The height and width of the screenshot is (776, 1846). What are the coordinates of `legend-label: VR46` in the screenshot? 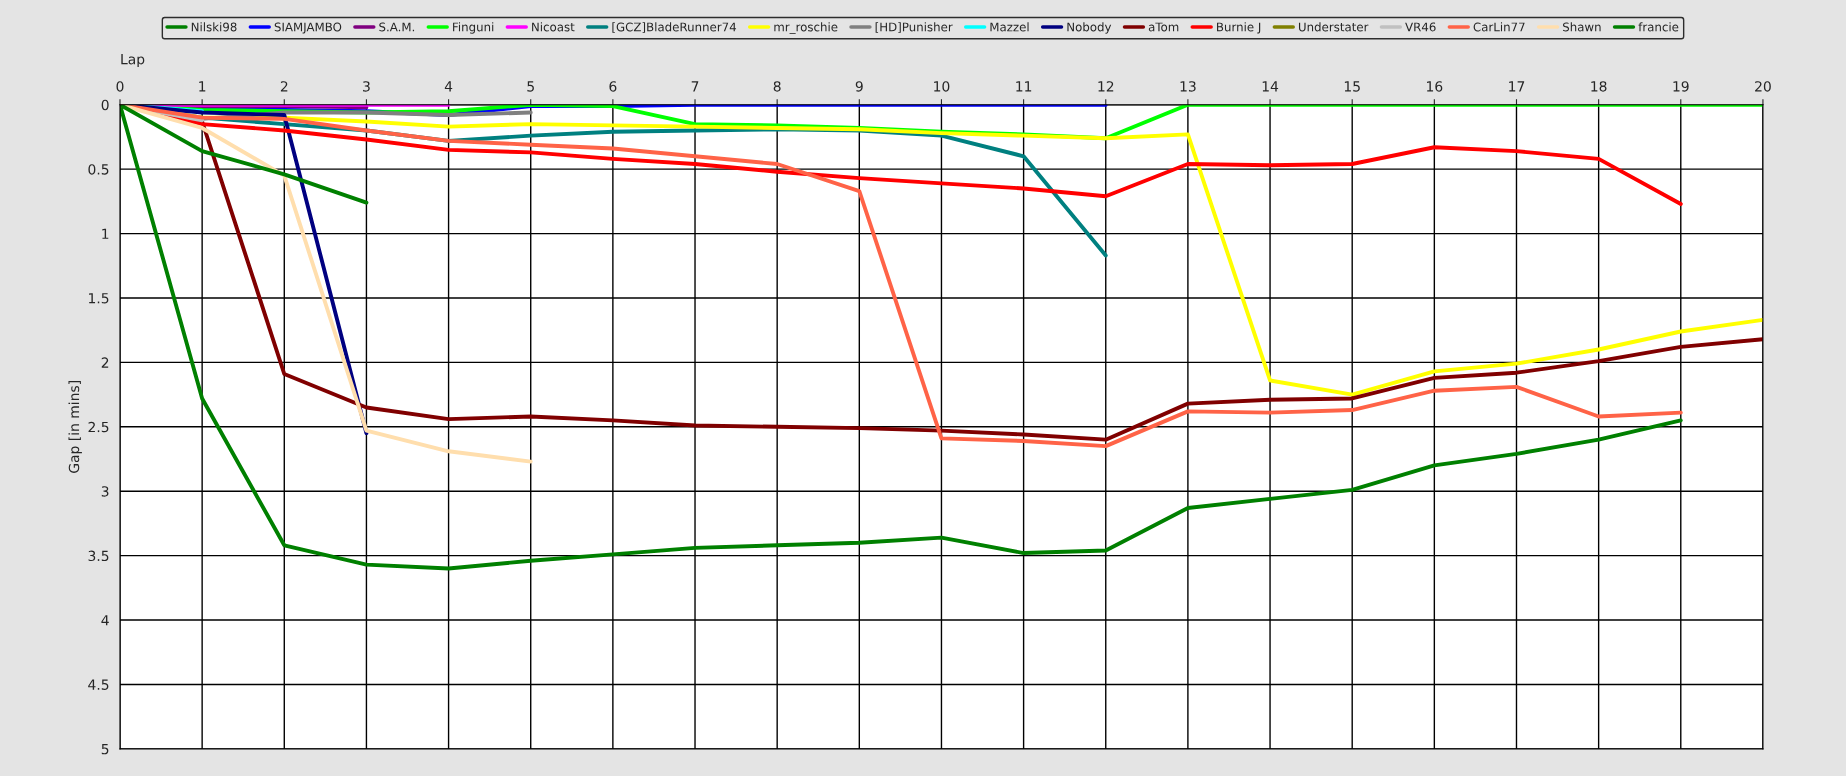 It's located at (1420, 27).